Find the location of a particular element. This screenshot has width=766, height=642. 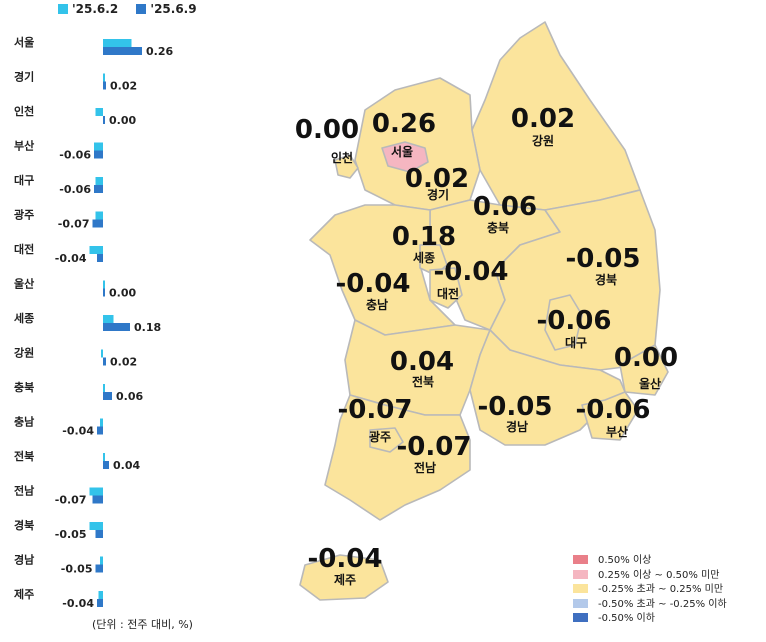

category-label: 강원 is located at coordinates (24, 353).